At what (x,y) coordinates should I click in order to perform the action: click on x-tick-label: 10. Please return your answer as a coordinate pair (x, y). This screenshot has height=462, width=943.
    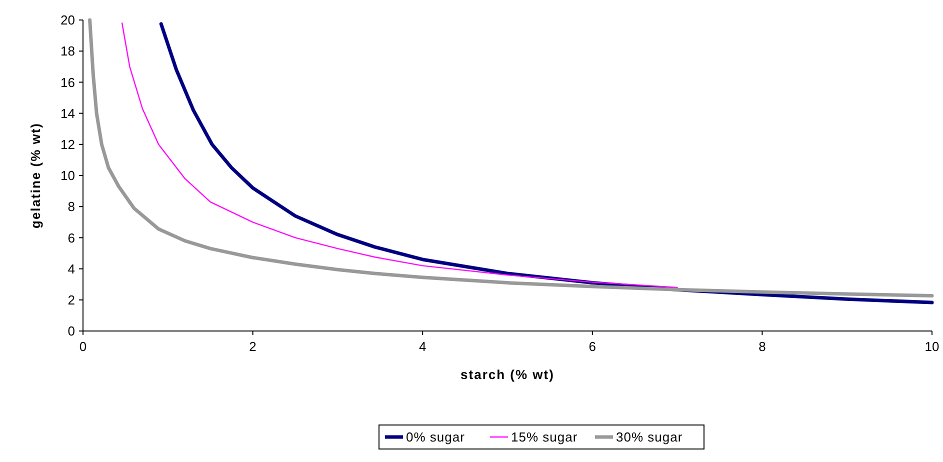
    Looking at the image, I should click on (932, 346).